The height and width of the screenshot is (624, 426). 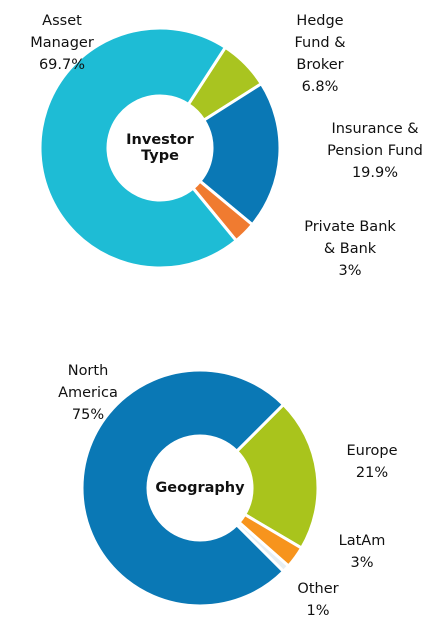 I want to click on slice-name: Europe, so click(x=372, y=451).